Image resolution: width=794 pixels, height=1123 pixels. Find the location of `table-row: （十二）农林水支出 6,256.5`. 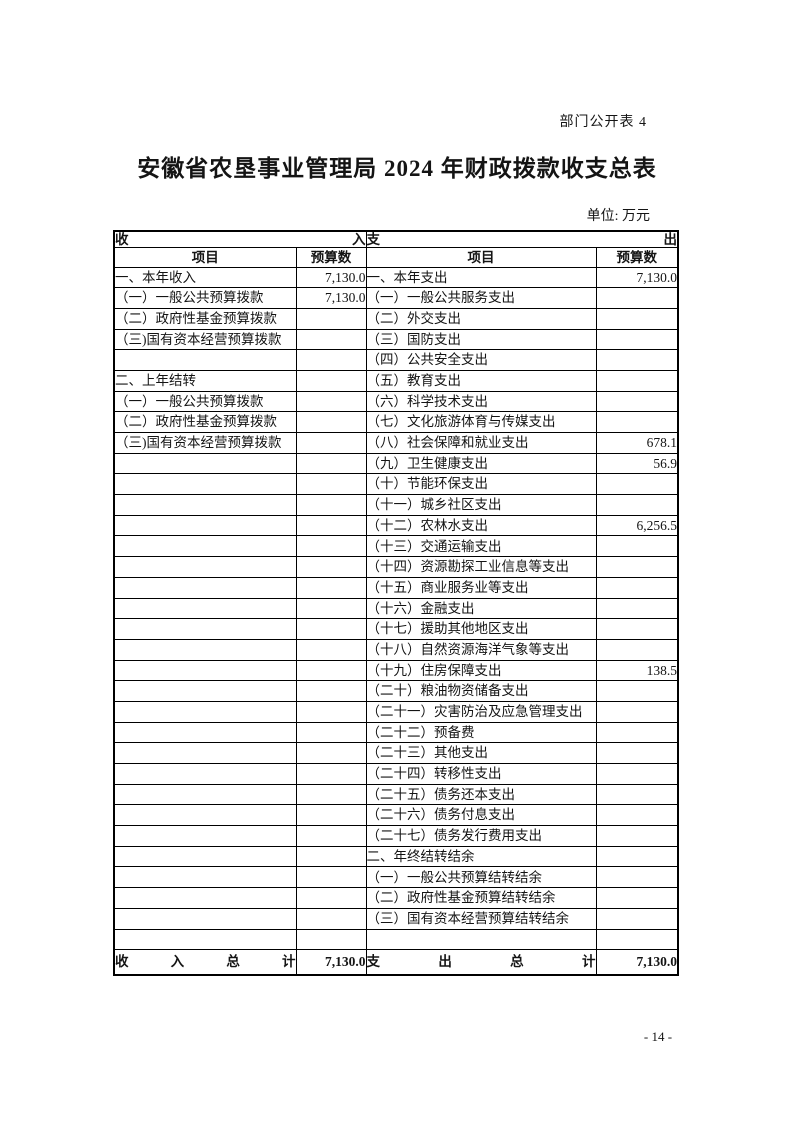

table-row: （十二）农林水支出 6,256.5 is located at coordinates (396, 525).